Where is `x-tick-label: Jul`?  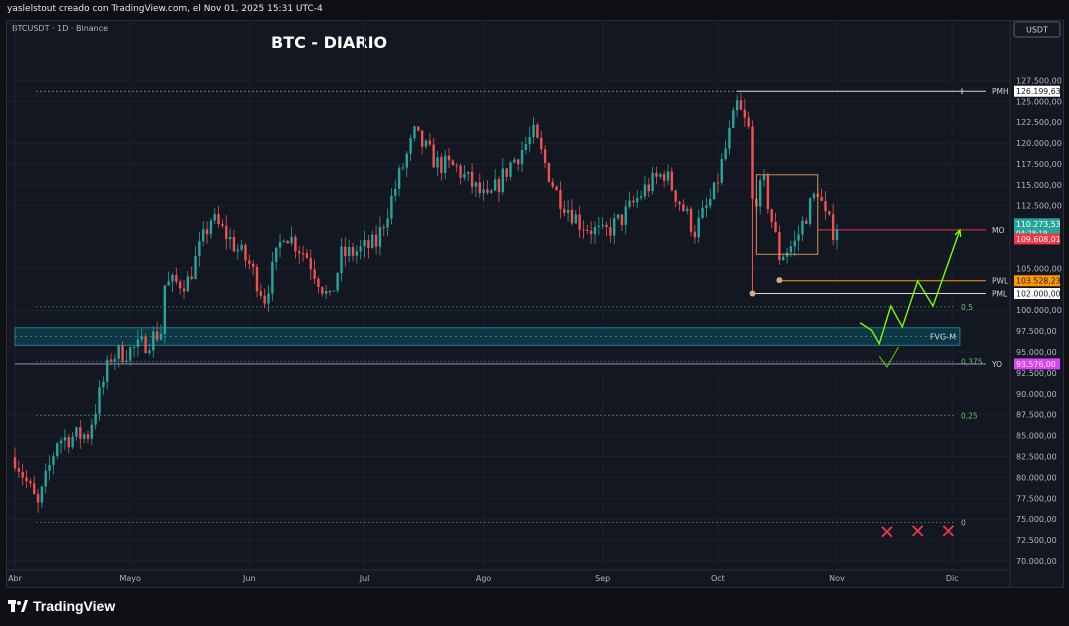 x-tick-label: Jul is located at coordinates (364, 578).